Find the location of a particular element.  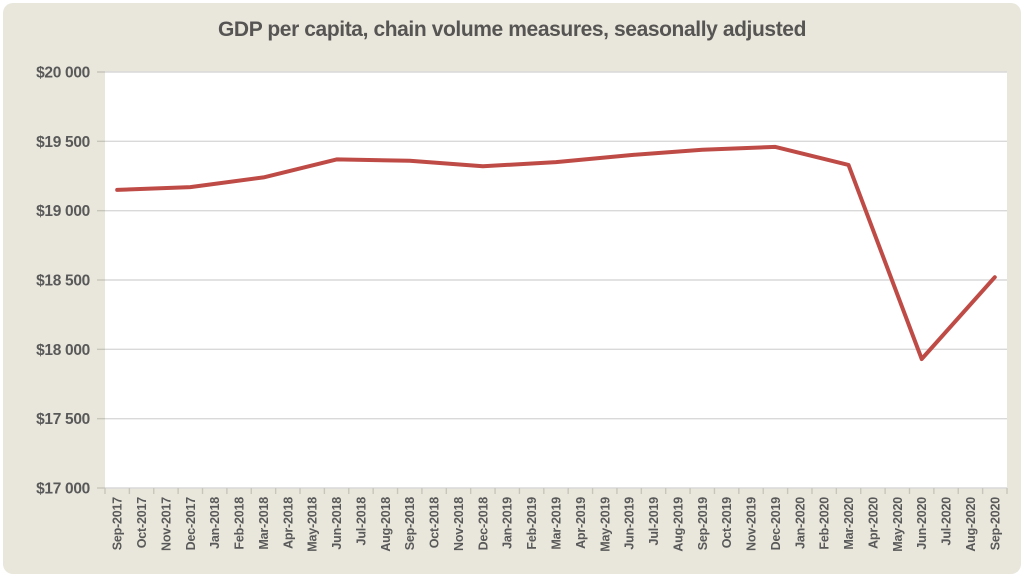

x-axis-label: Jul-2019 is located at coordinates (654, 521).